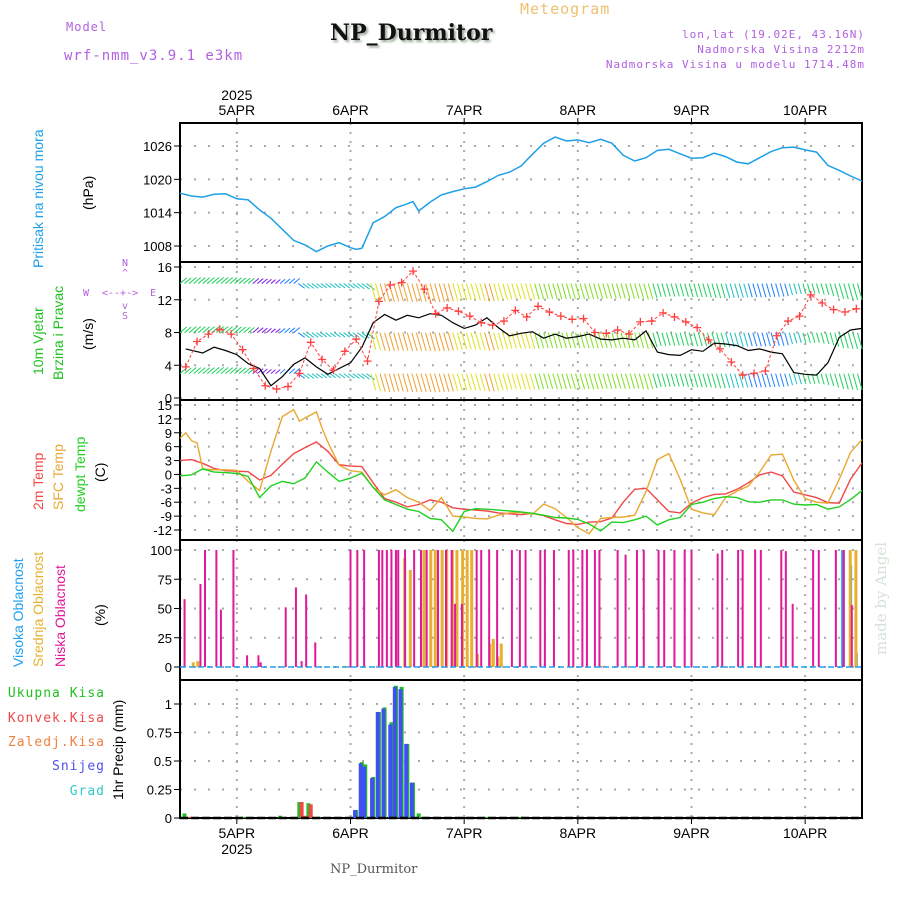 Image resolution: width=900 pixels, height=900 pixels. I want to click on y-tick-label: 4, so click(168, 365).